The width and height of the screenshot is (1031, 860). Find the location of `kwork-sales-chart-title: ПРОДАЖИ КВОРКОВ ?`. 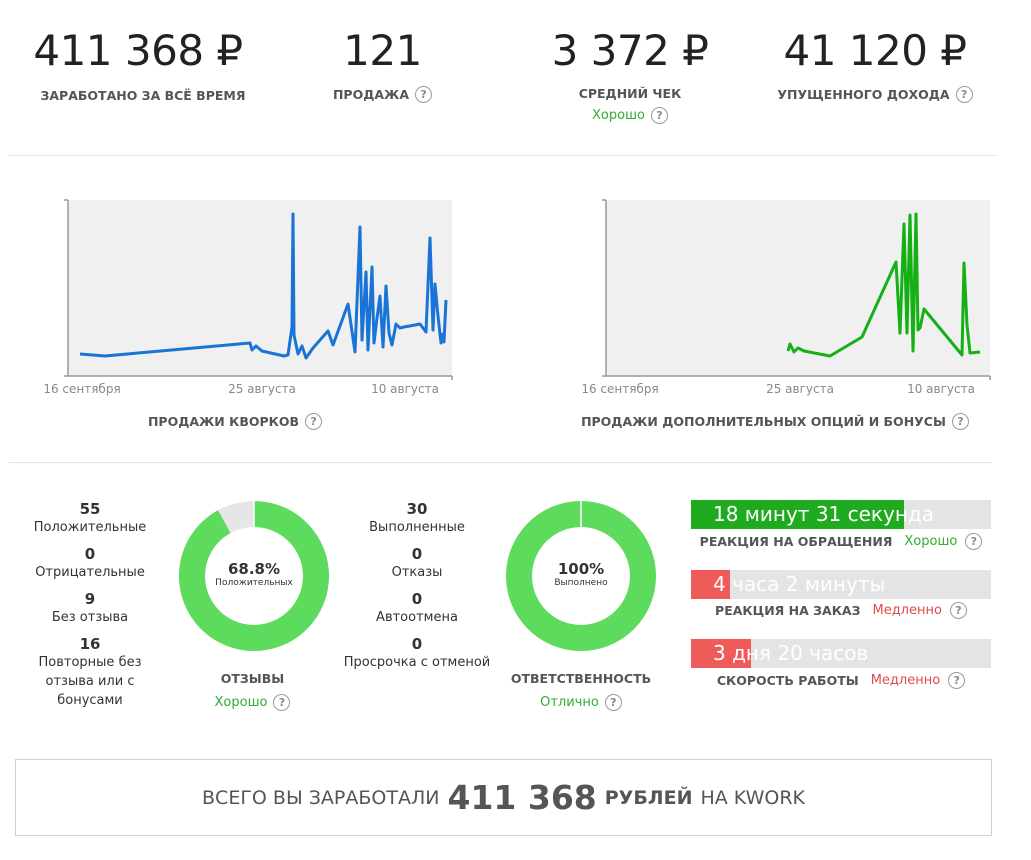

kwork-sales-chart-title: ПРОДАЖИ КВОРКОВ ? is located at coordinates (235, 421).